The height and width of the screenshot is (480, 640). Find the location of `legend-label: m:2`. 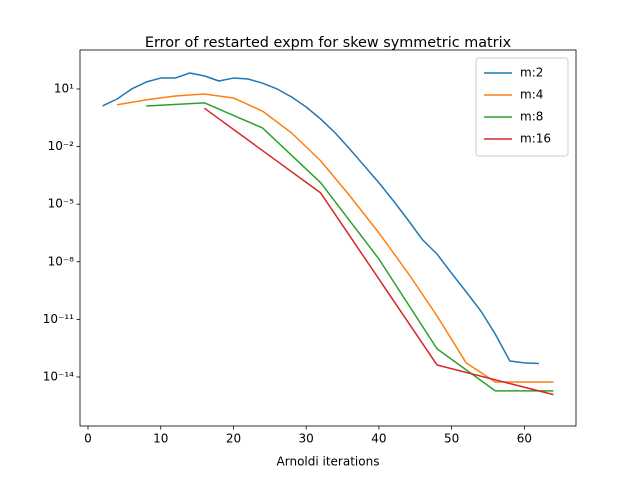

legend-label: m:2 is located at coordinates (531, 73).